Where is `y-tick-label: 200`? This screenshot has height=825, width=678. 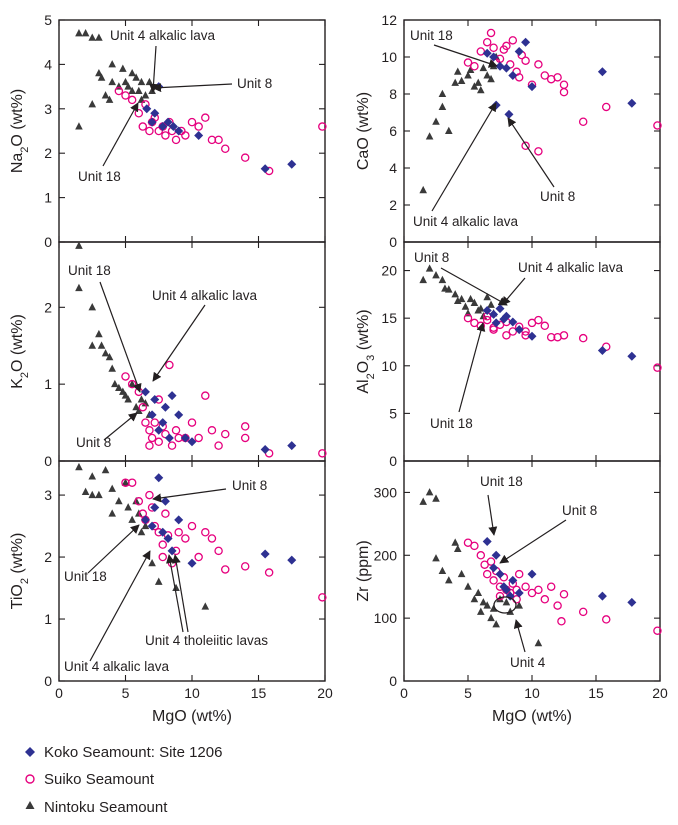 y-tick-label: 200 is located at coordinates (386, 555).